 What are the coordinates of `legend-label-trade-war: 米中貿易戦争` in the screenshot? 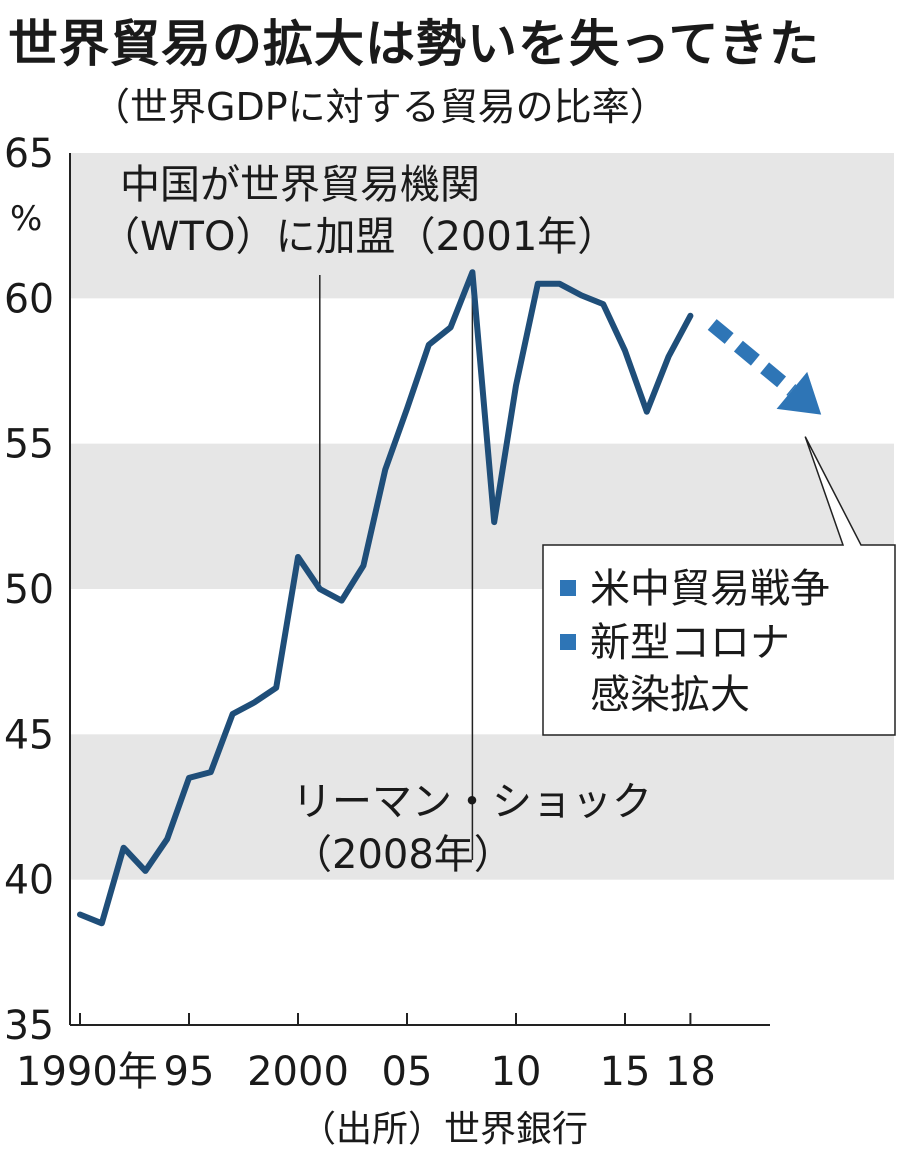 It's located at (710, 589).